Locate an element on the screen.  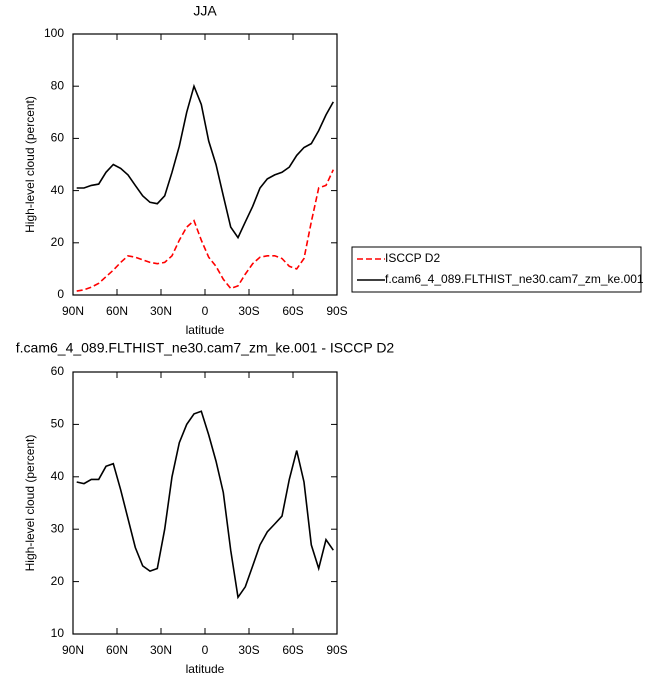
y-tick-label: 0 is located at coordinates (60, 294).